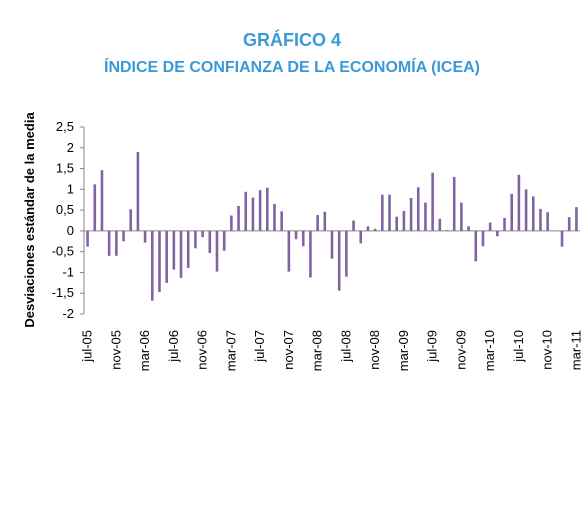  What do you see at coordinates (345, 346) in the screenshot?
I see `x-tick-label: jul-08` at bounding box center [345, 346].